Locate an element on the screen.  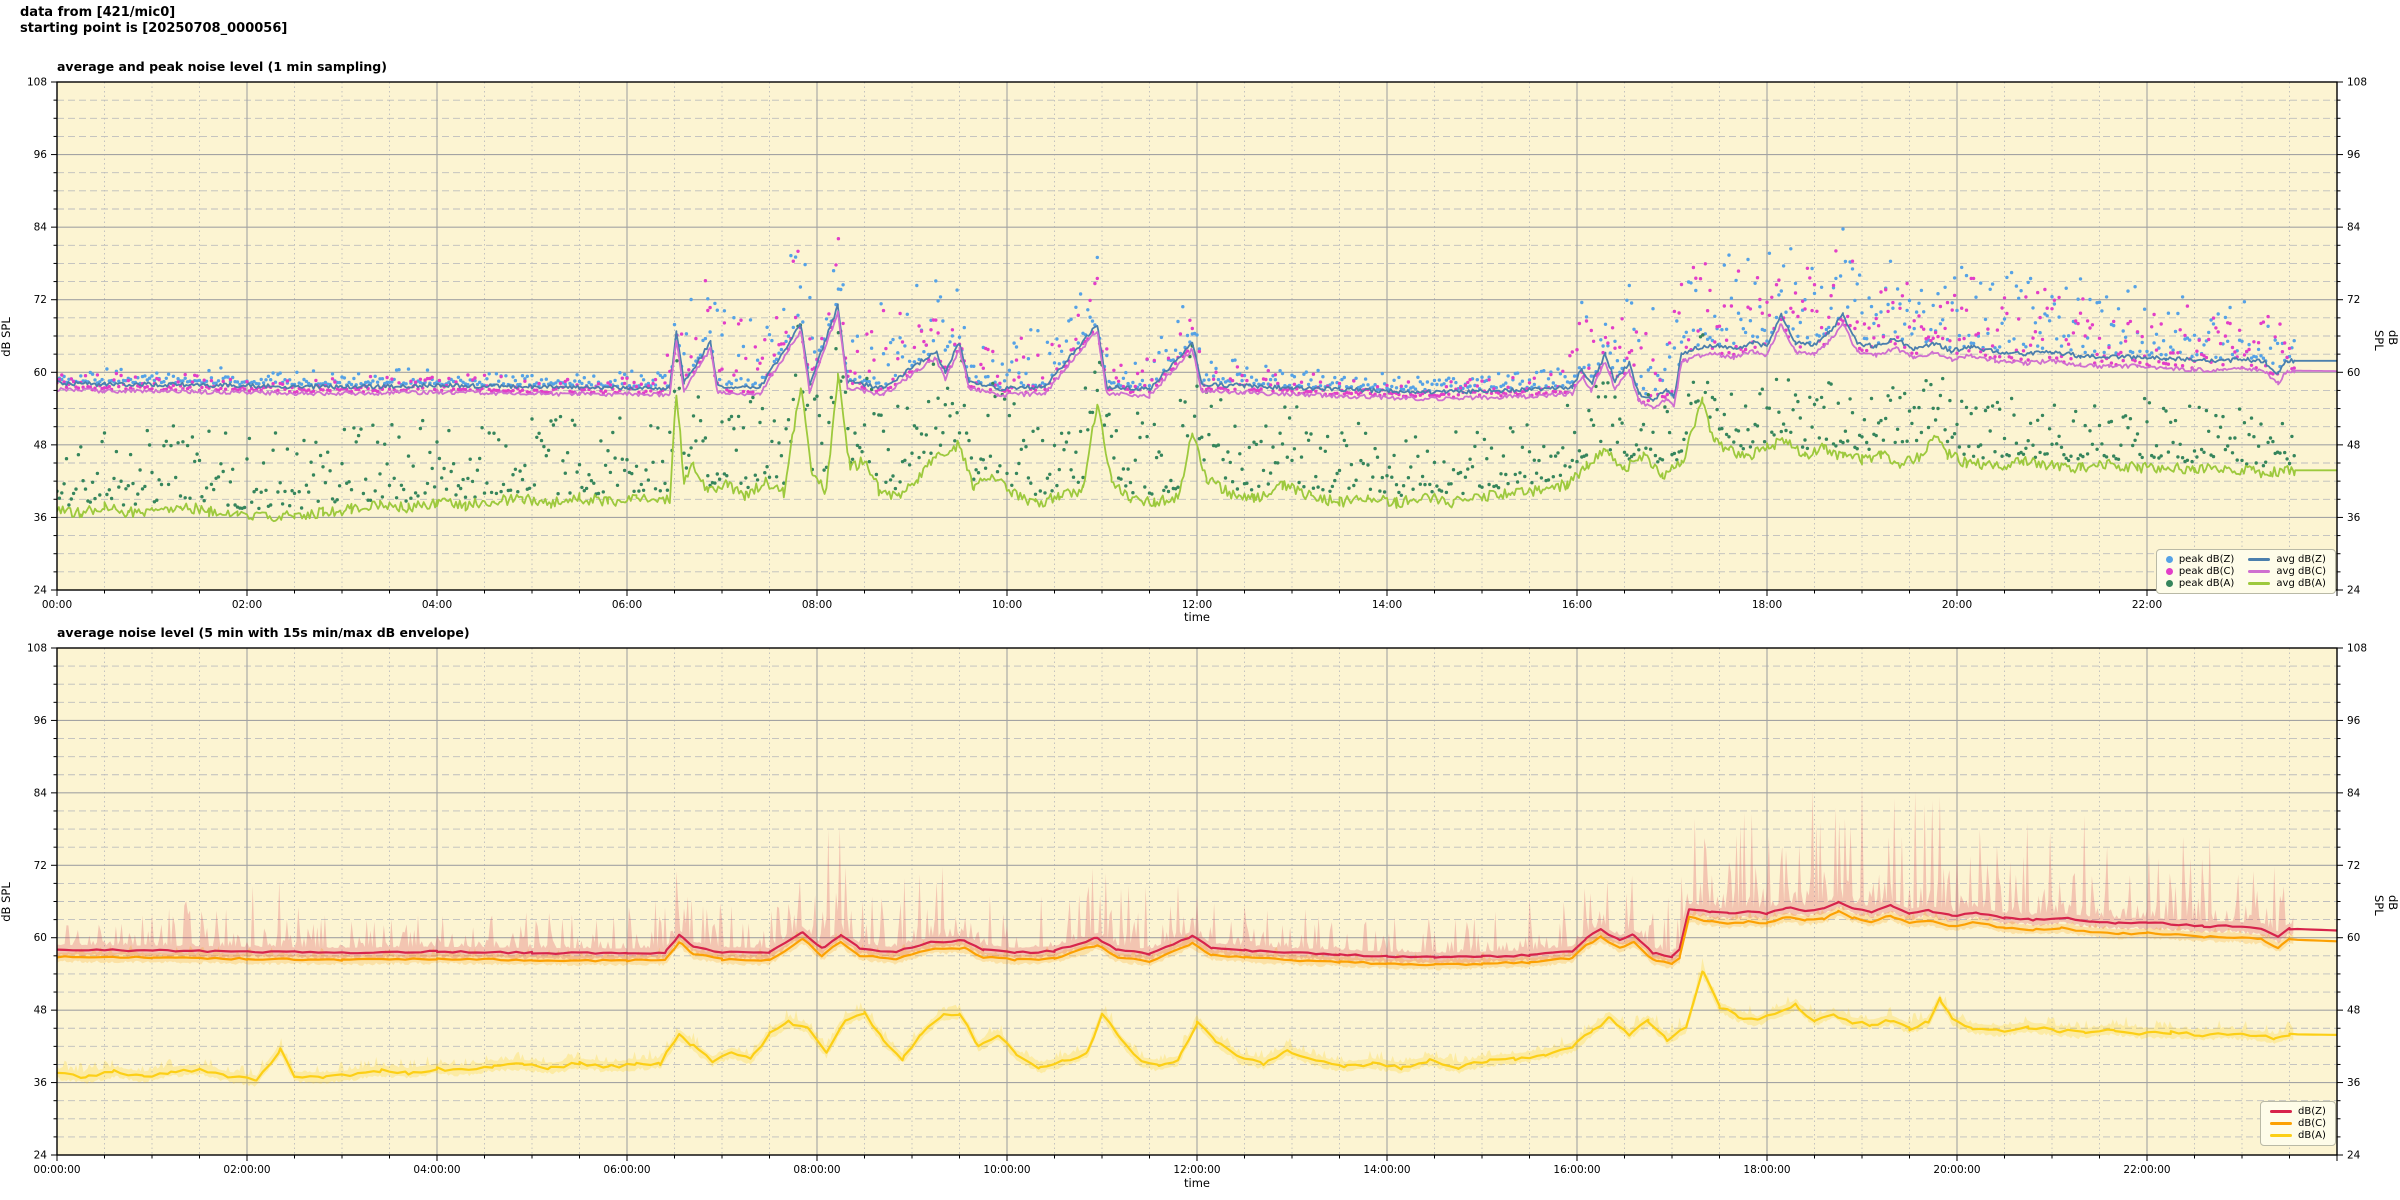
legend-entry: dB(C) is located at coordinates (2298, 1123).